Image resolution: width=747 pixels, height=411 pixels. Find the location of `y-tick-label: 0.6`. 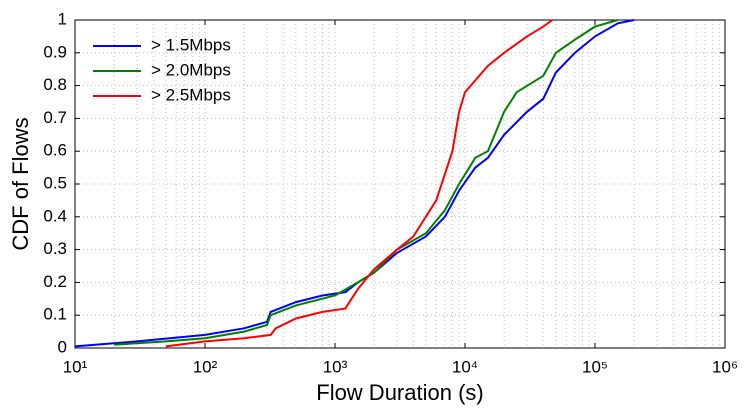

y-tick-label: 0.6 is located at coordinates (55, 150).